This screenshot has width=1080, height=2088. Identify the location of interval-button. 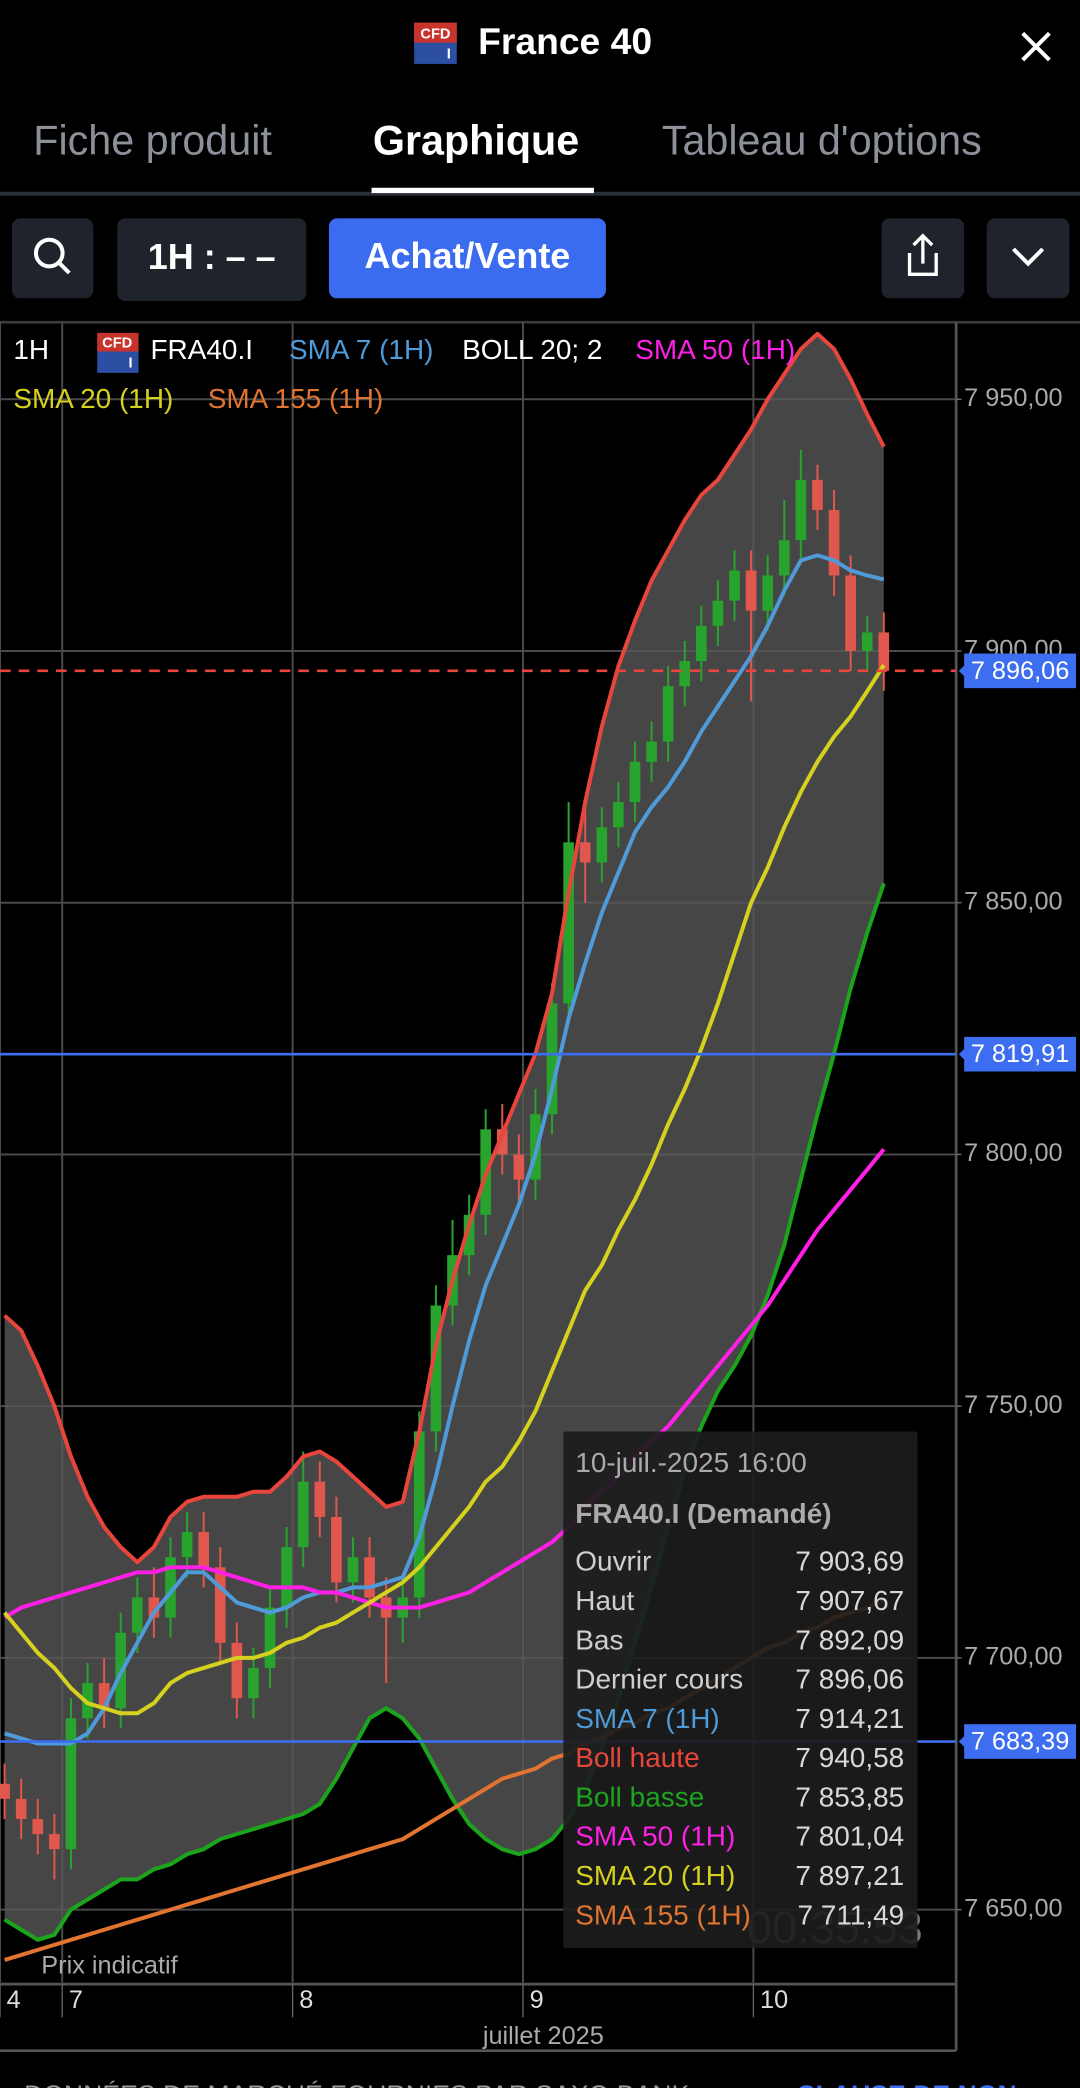
(212, 259).